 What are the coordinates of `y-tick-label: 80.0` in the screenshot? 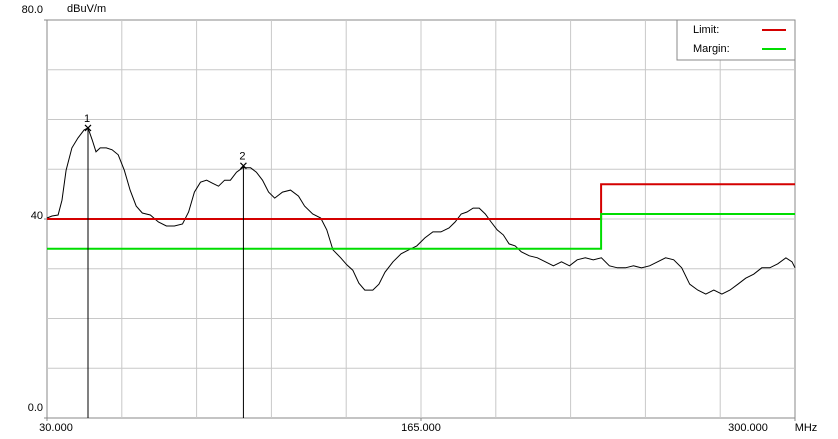 It's located at (32, 10).